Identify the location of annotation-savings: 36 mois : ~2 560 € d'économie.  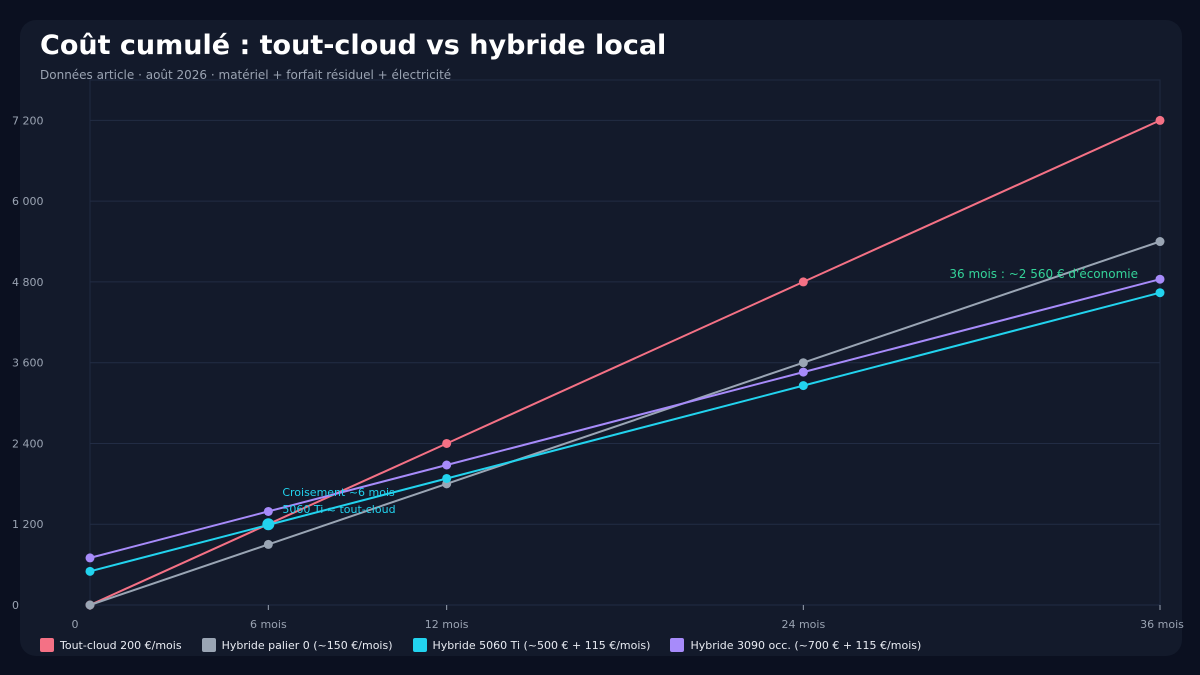
(1043, 274).